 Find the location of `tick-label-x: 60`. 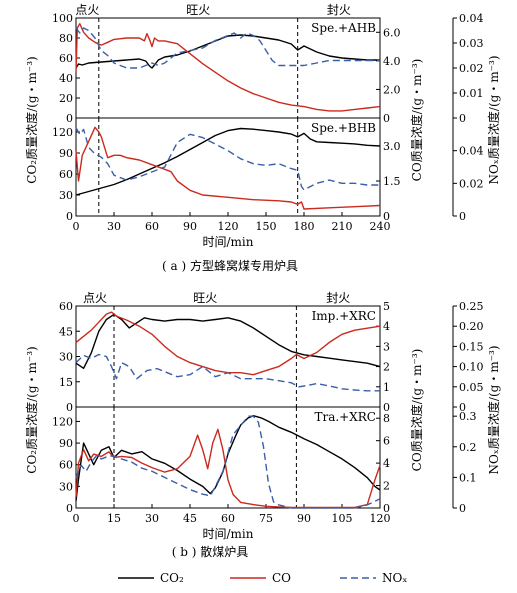

tick-label-x: 60 is located at coordinates (228, 518).